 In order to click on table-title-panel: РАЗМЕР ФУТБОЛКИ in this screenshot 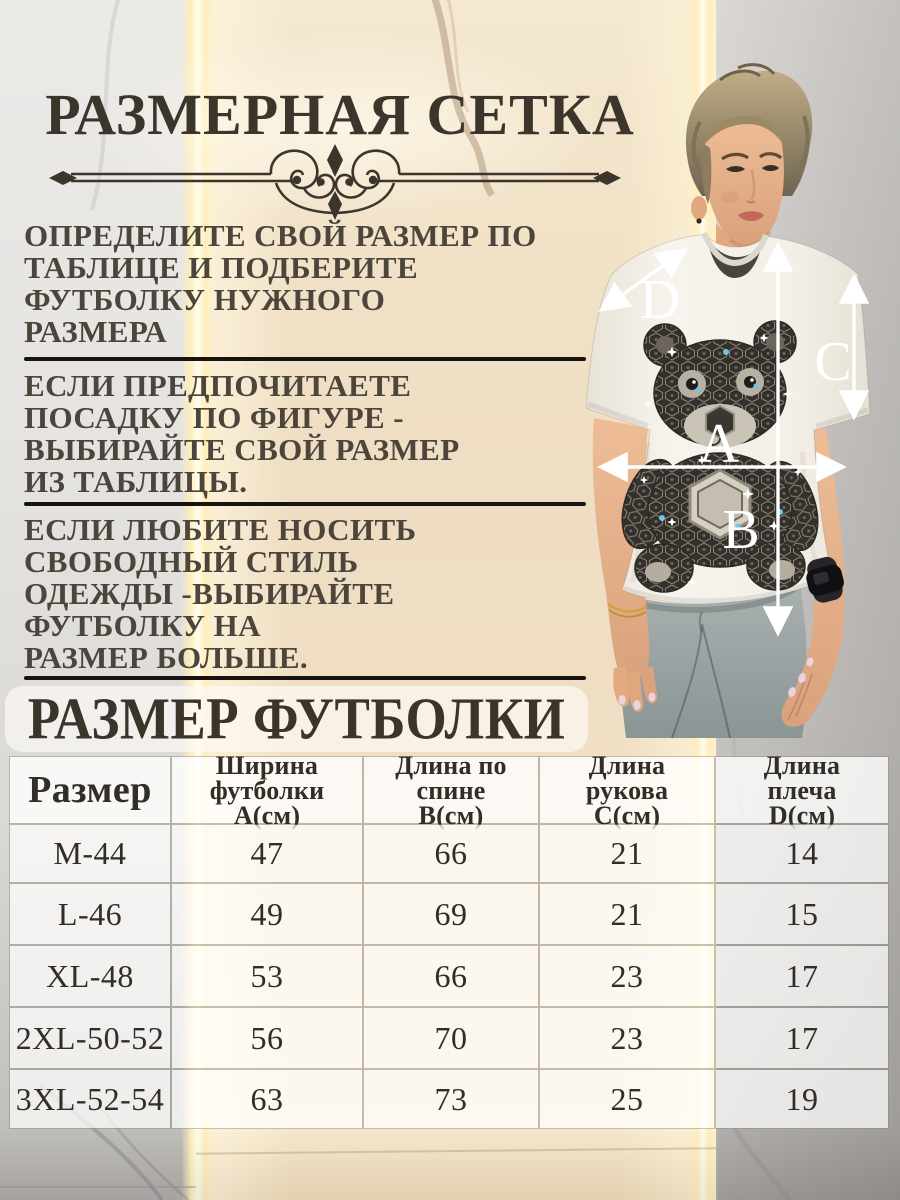, I will do `click(296, 719)`.